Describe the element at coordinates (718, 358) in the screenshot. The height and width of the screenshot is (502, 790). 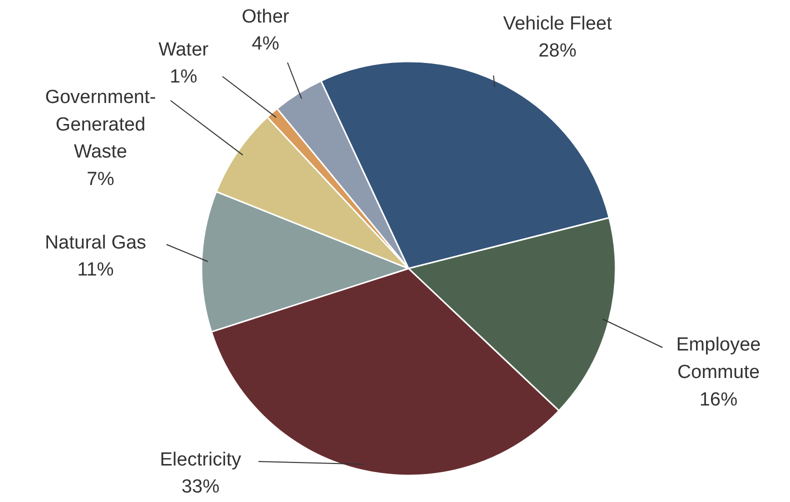
I see `slice-label: Employee Commute` at that location.